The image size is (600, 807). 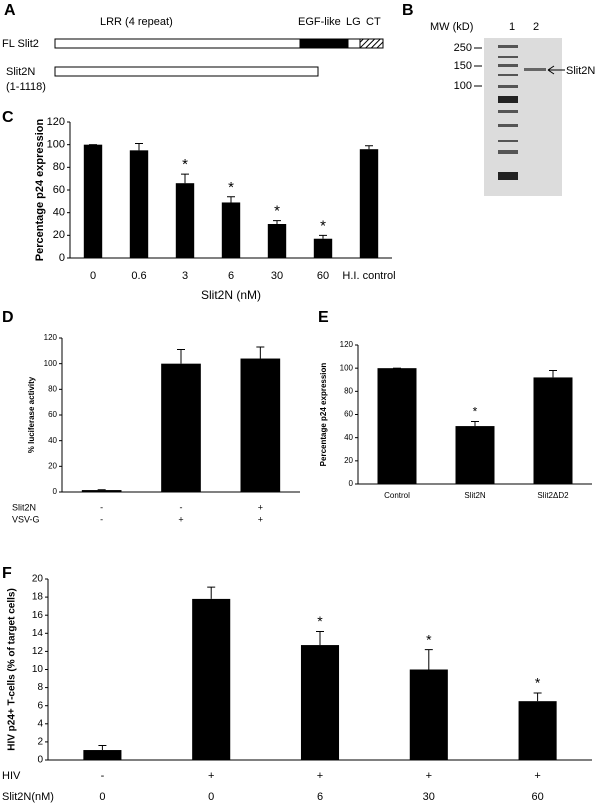 I want to click on y-axis-label: HIV p24+ T-cells (% of target cells), so click(x=12, y=669).